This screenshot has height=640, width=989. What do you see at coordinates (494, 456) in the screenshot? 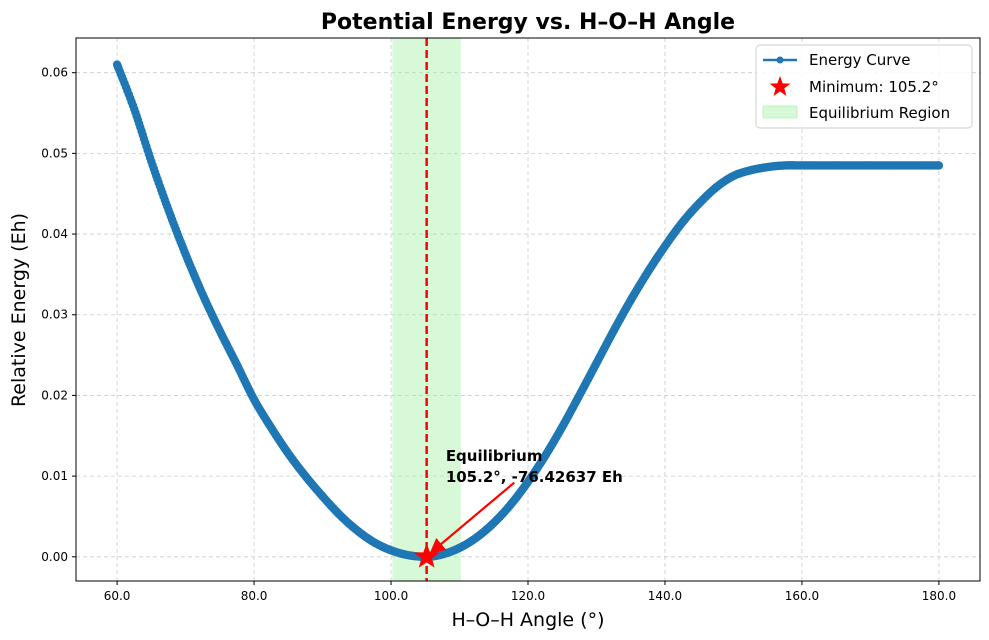
I see `annotation-label-line1: Equilibrium` at bounding box center [494, 456].